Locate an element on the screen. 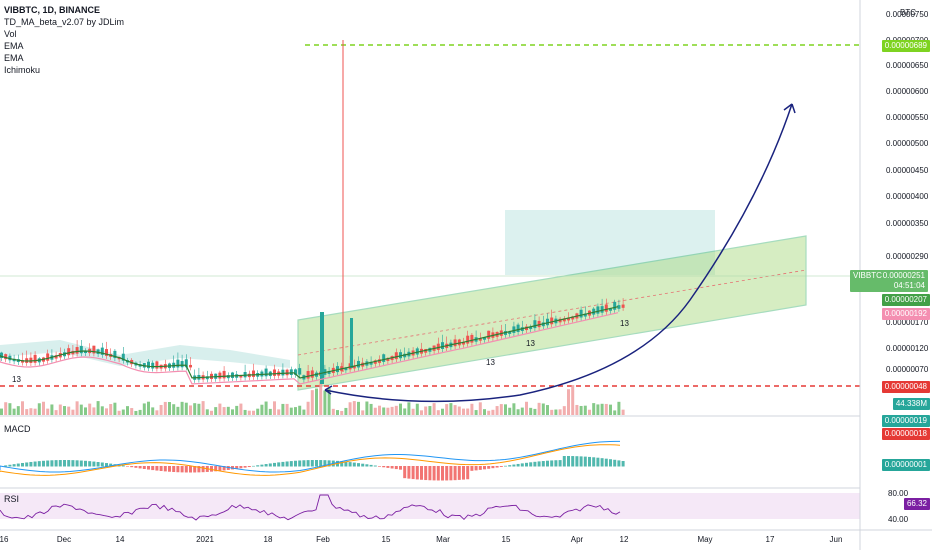 This screenshot has height=550, width=932. price-tag-target: 0.00000689 is located at coordinates (905, 46).